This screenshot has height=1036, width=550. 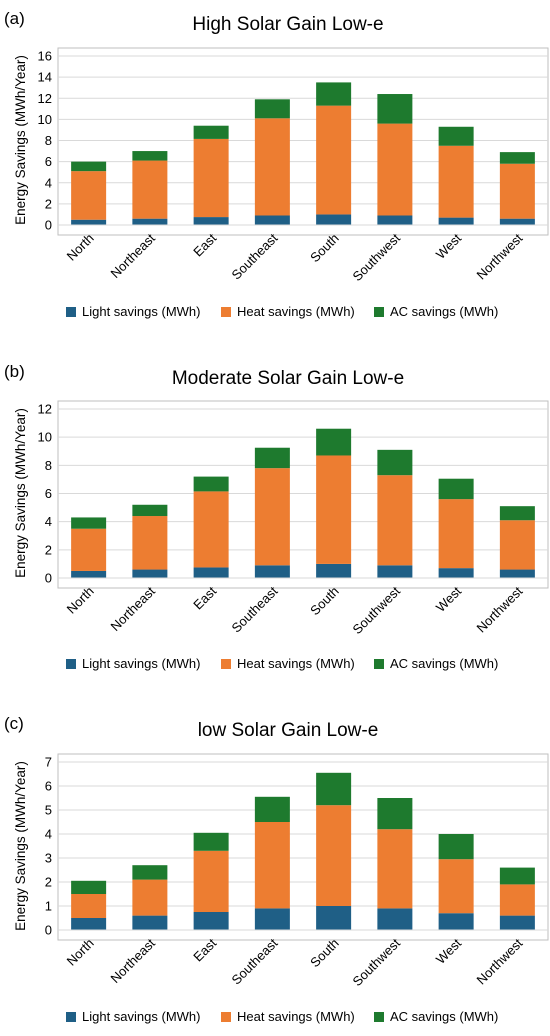 What do you see at coordinates (296, 311) in the screenshot?
I see `legend-label: Heat savings (MWh)` at bounding box center [296, 311].